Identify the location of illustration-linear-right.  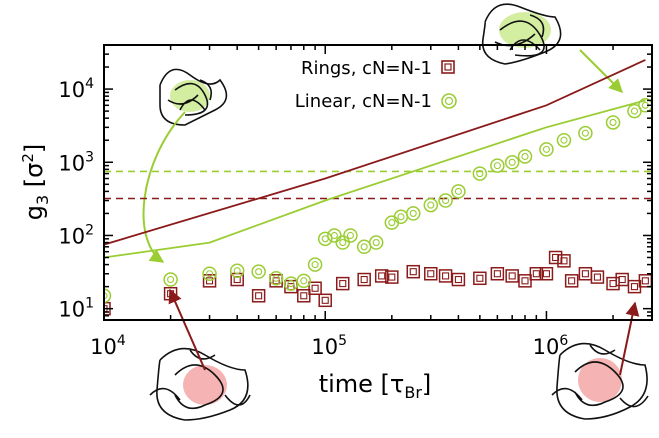
(521, 34).